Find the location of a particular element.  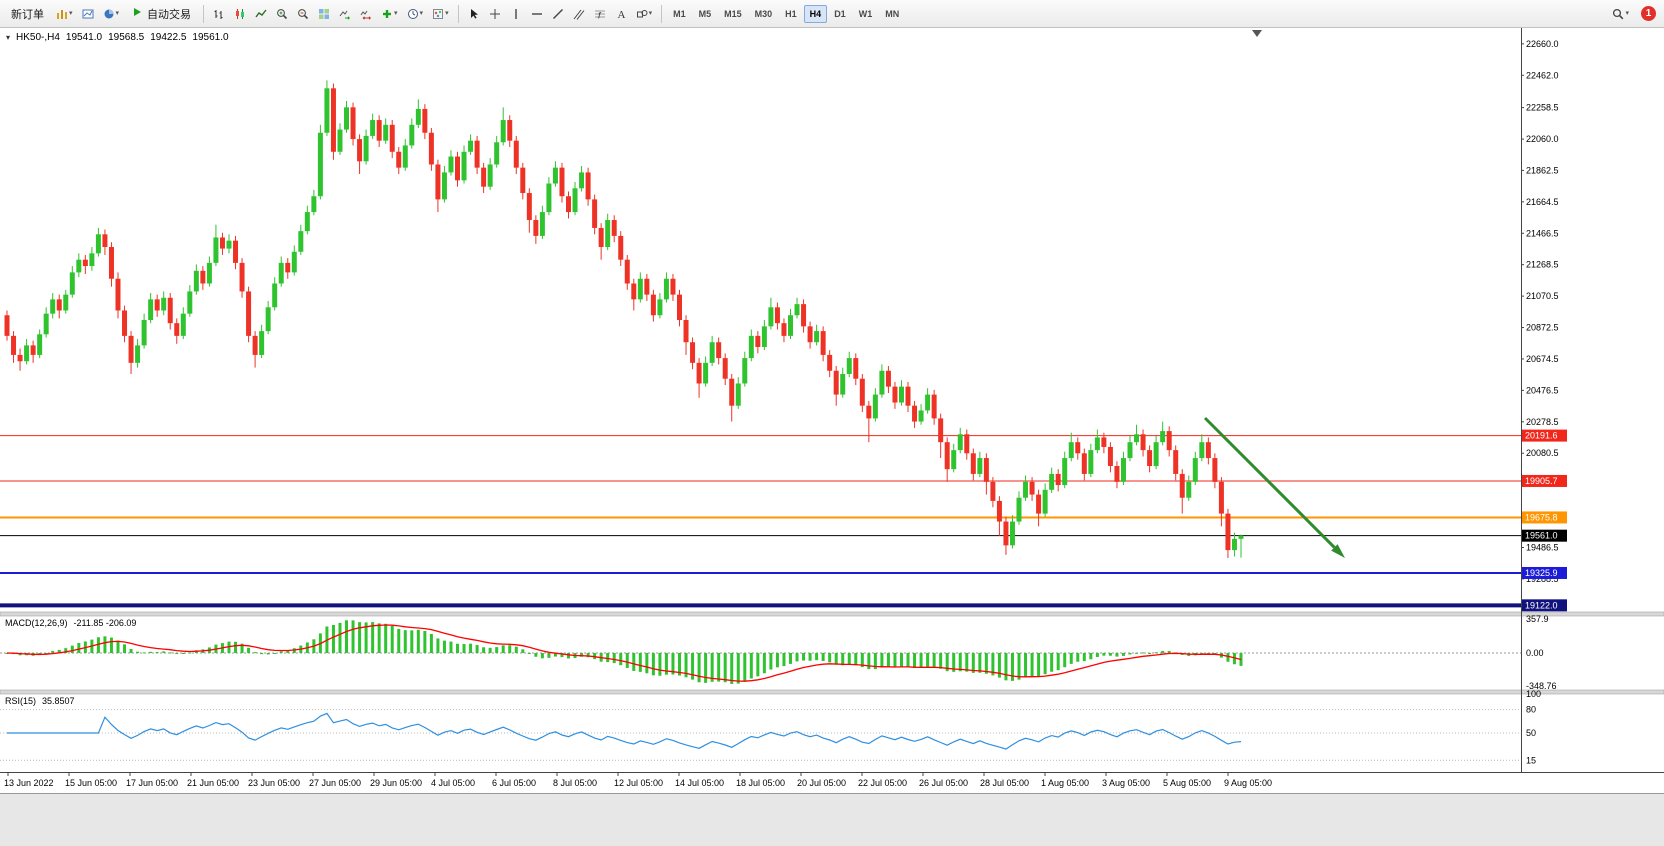

svg-text: 20 Jul 05:00 is located at coordinates (821, 783).